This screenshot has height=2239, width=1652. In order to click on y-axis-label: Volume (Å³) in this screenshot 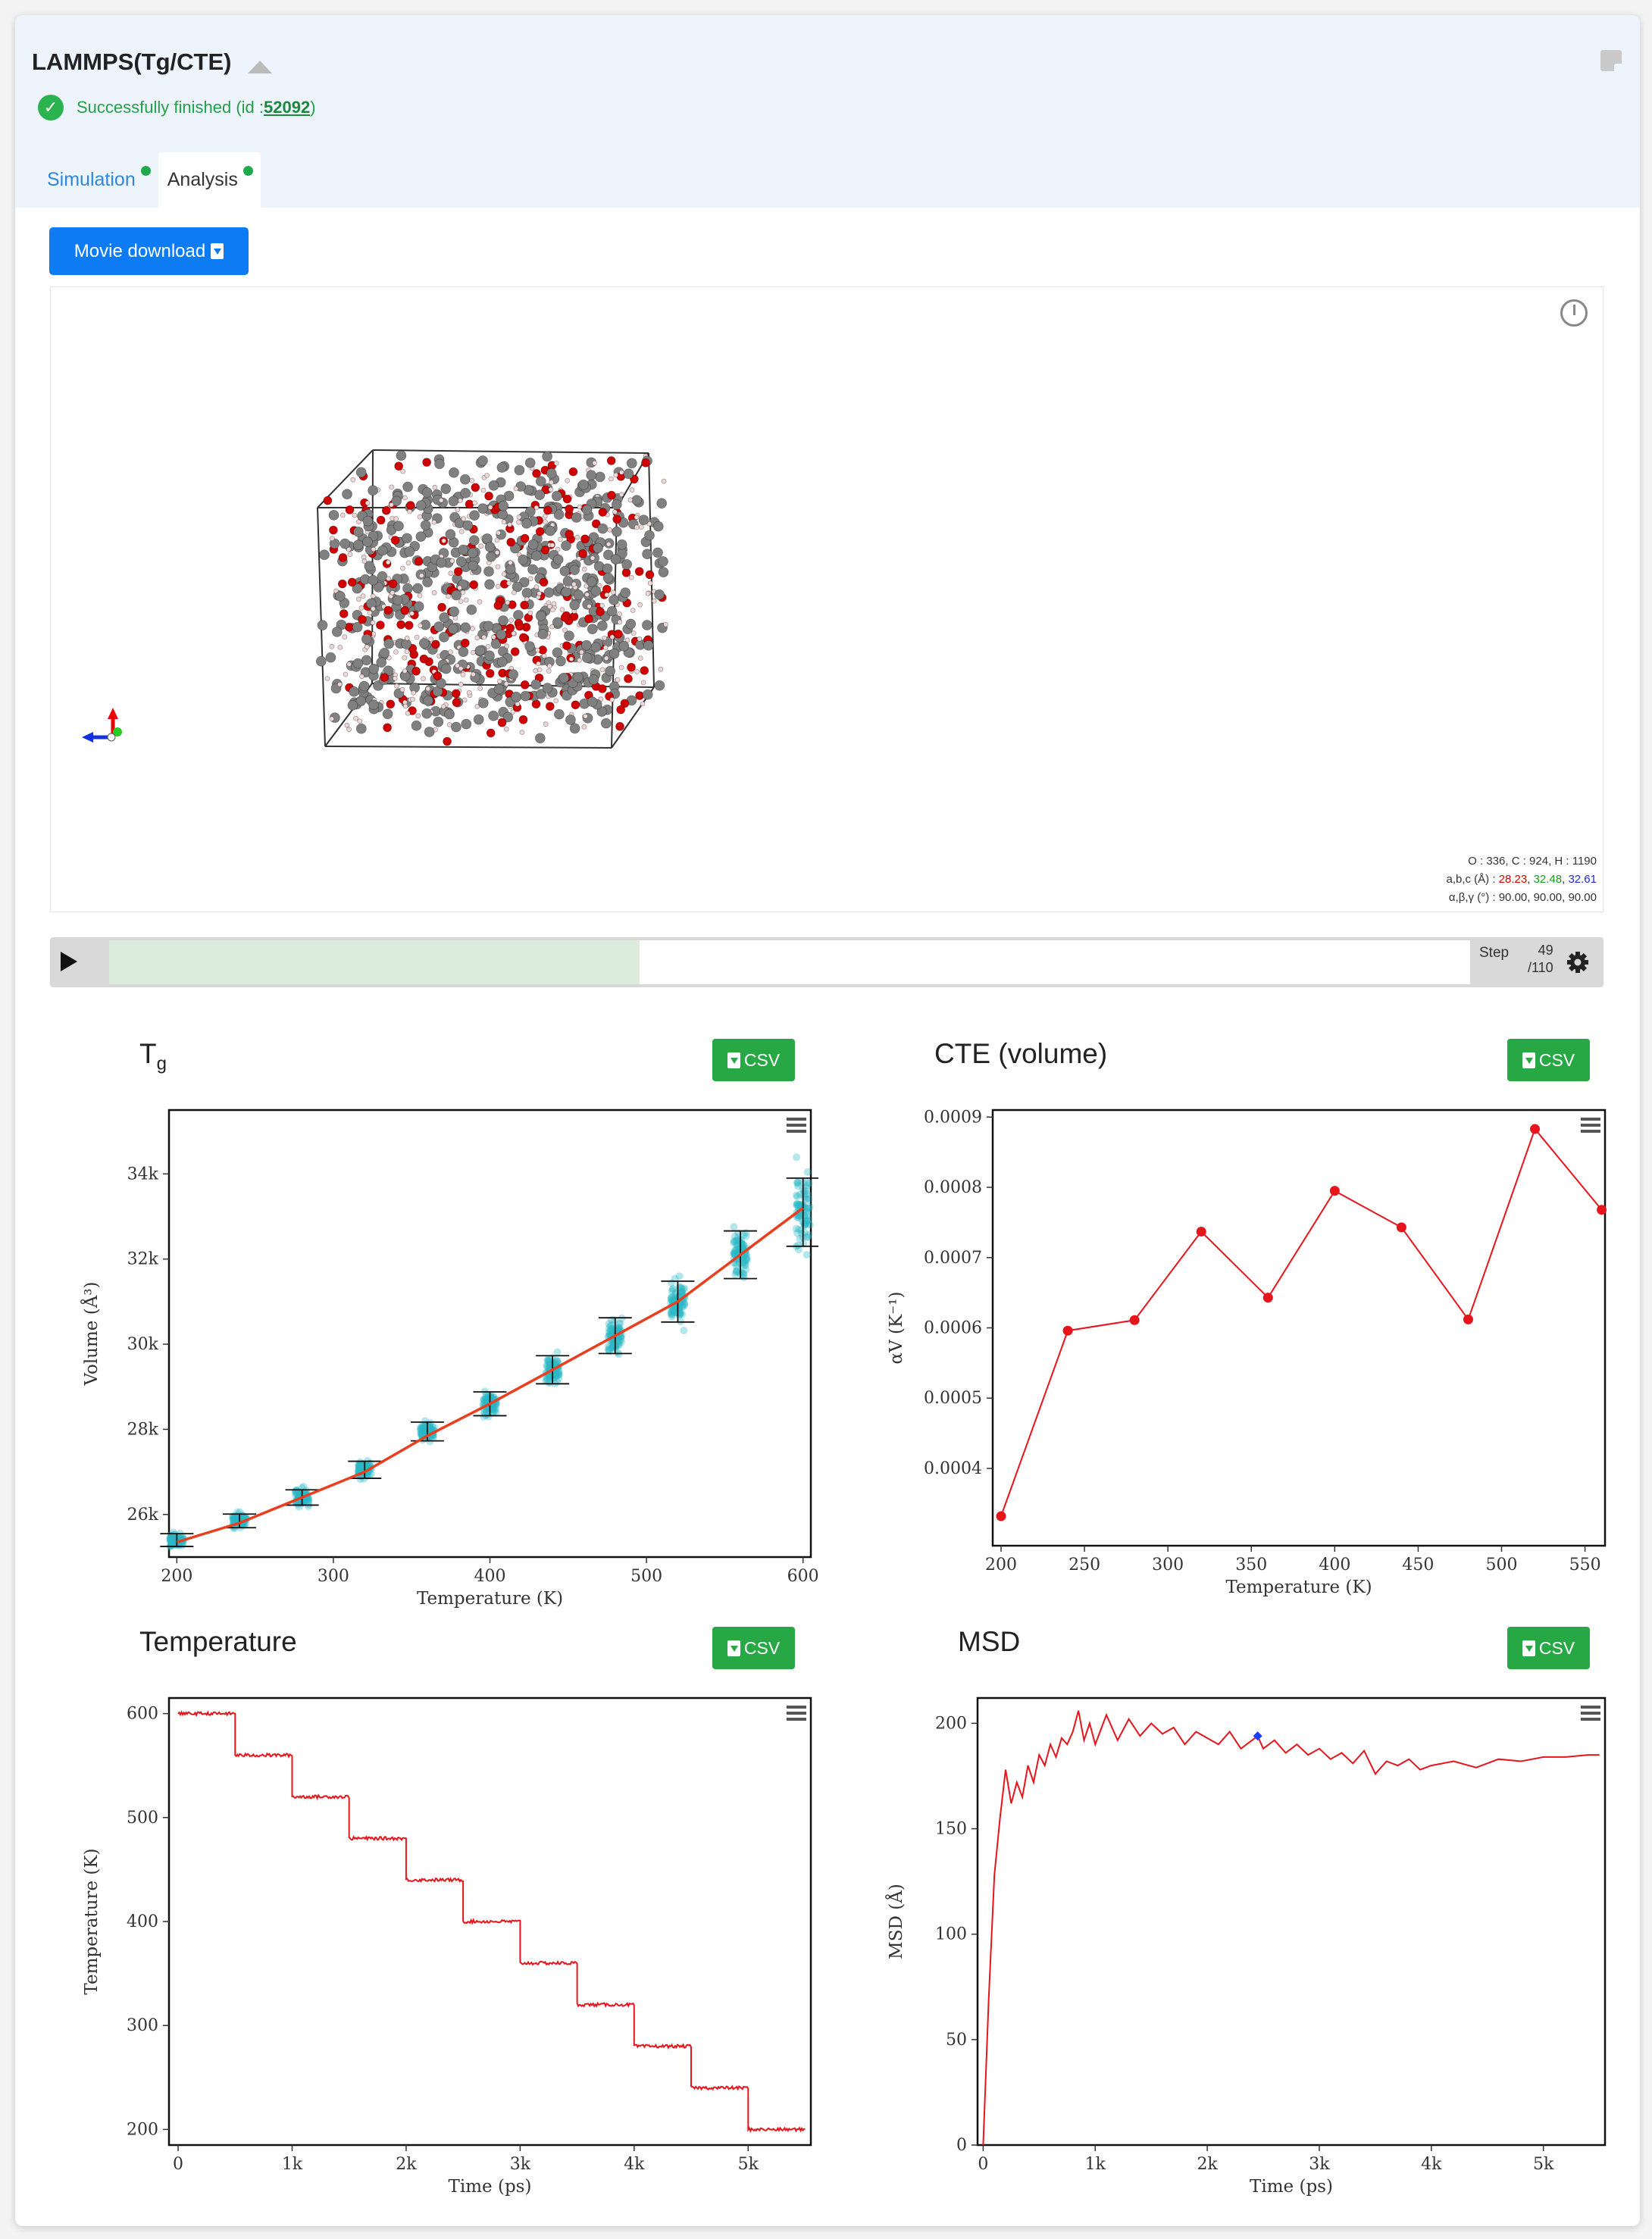, I will do `click(91, 1333)`.